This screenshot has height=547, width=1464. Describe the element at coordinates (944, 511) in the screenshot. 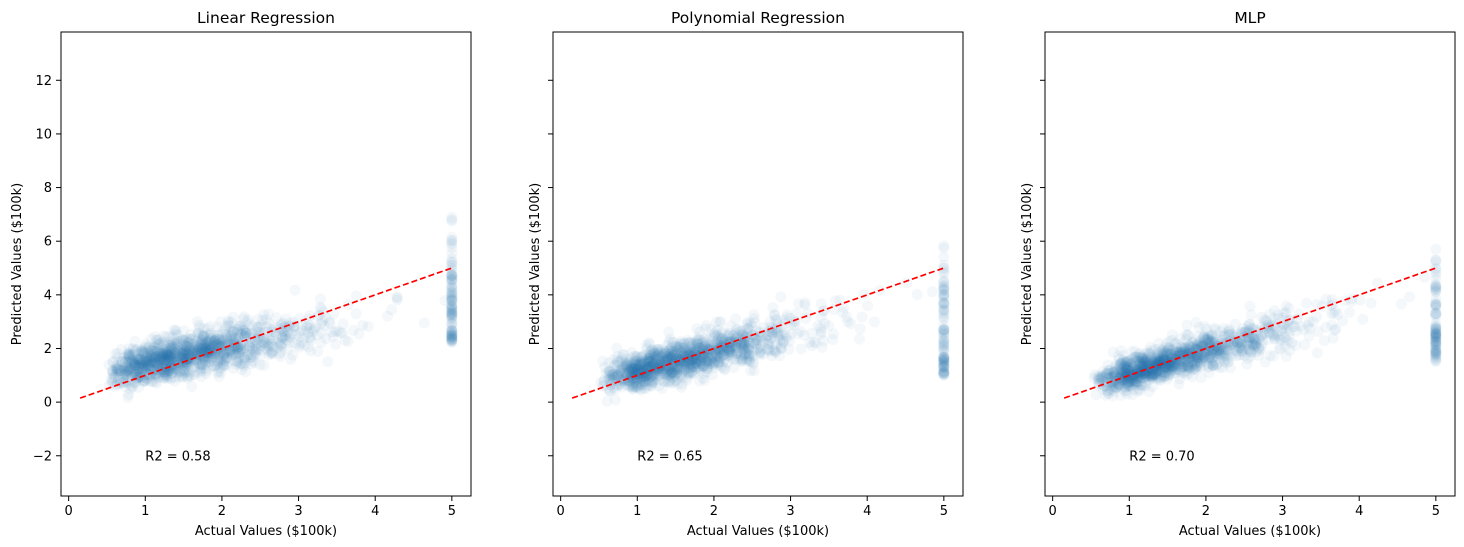

I see `x-tick-label: 5` at that location.